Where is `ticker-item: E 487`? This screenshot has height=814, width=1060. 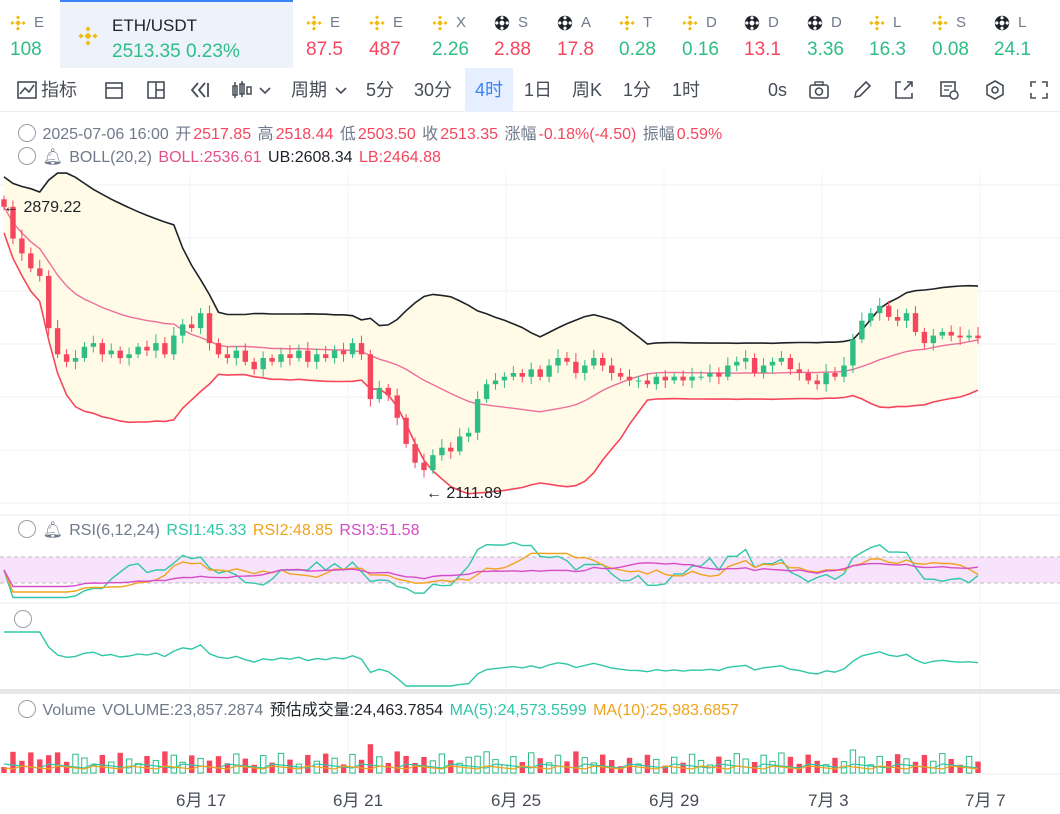
ticker-item: E 487 is located at coordinates (395, 34).